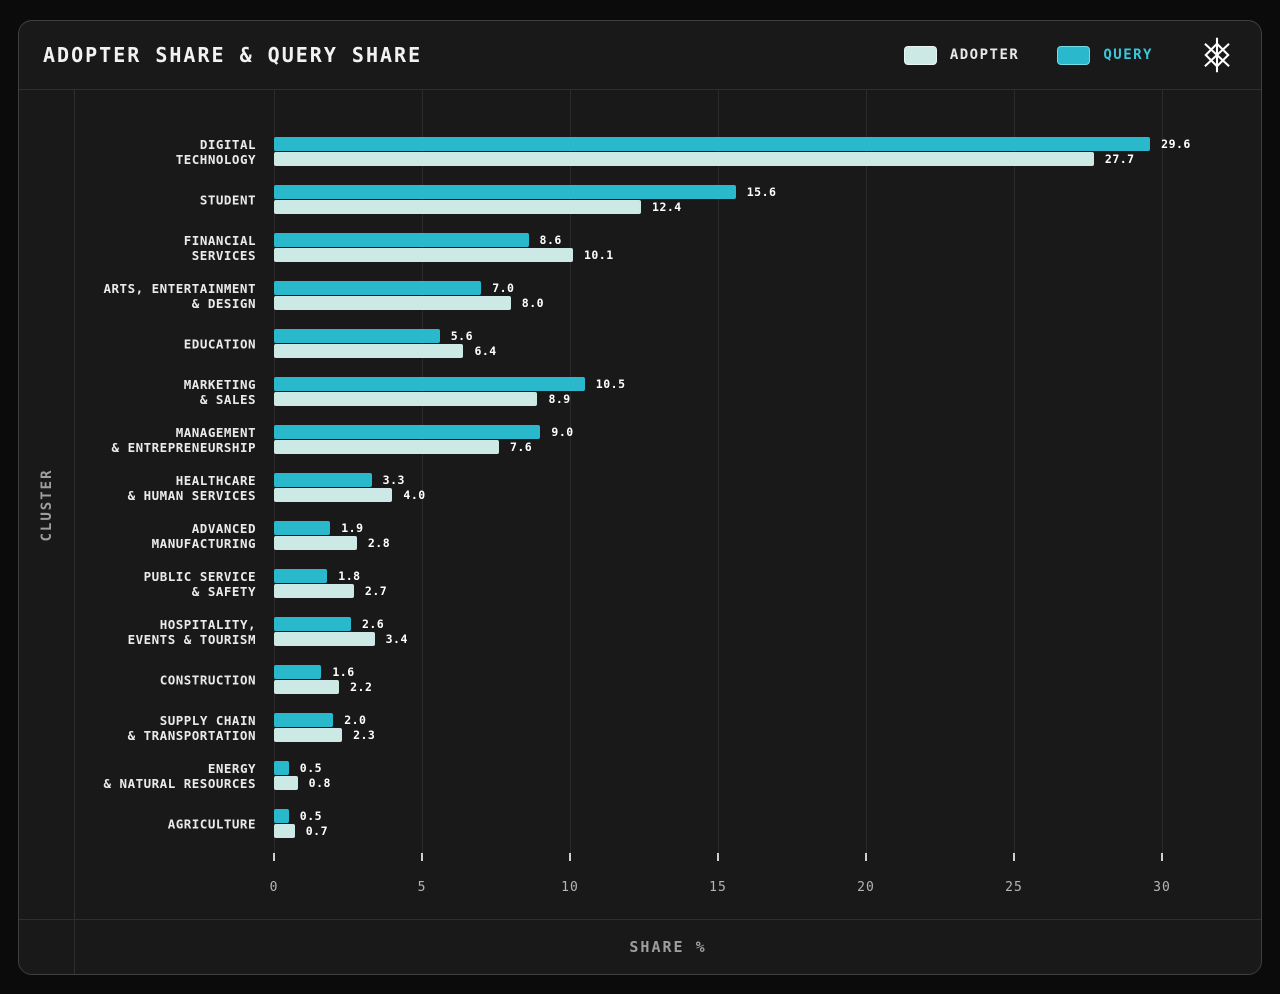 Image resolution: width=1280 pixels, height=994 pixels. Describe the element at coordinates (203, 536) in the screenshot. I see `category-label: ADVANCED MANUFACTURING` at that location.